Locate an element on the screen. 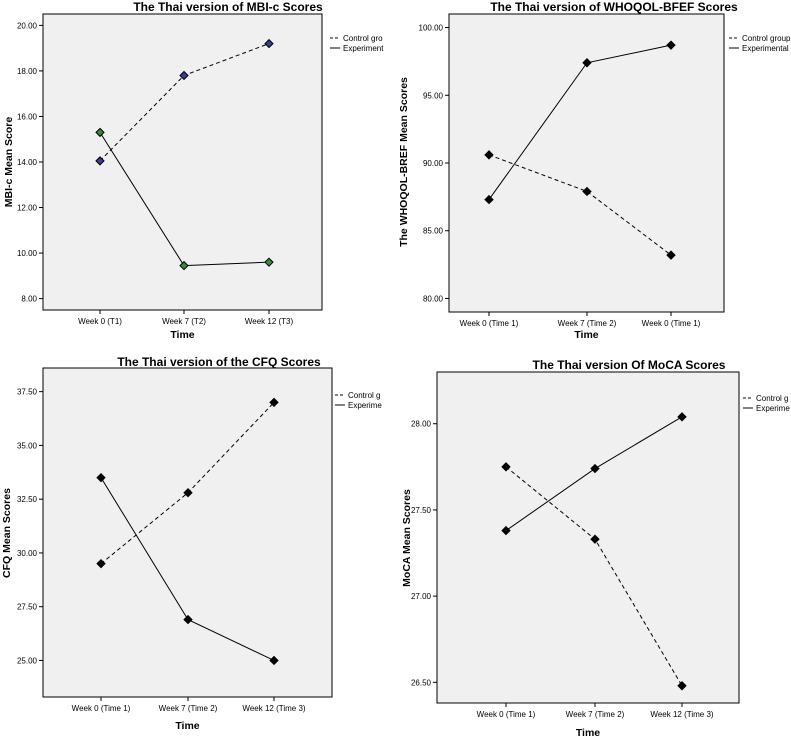  x-tick-label: Week 7 (T2) is located at coordinates (184, 321).